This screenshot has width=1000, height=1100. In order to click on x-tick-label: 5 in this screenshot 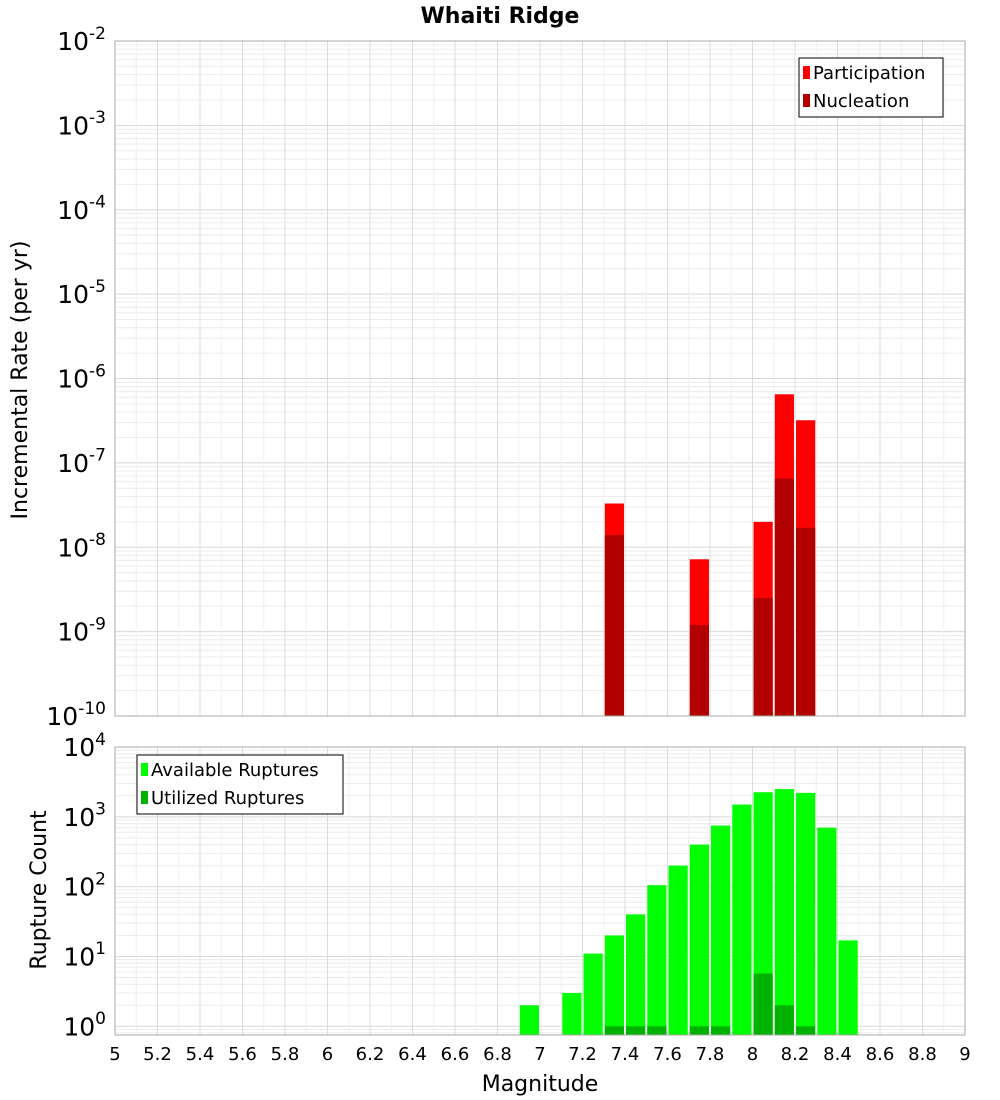, I will do `click(114, 1054)`.